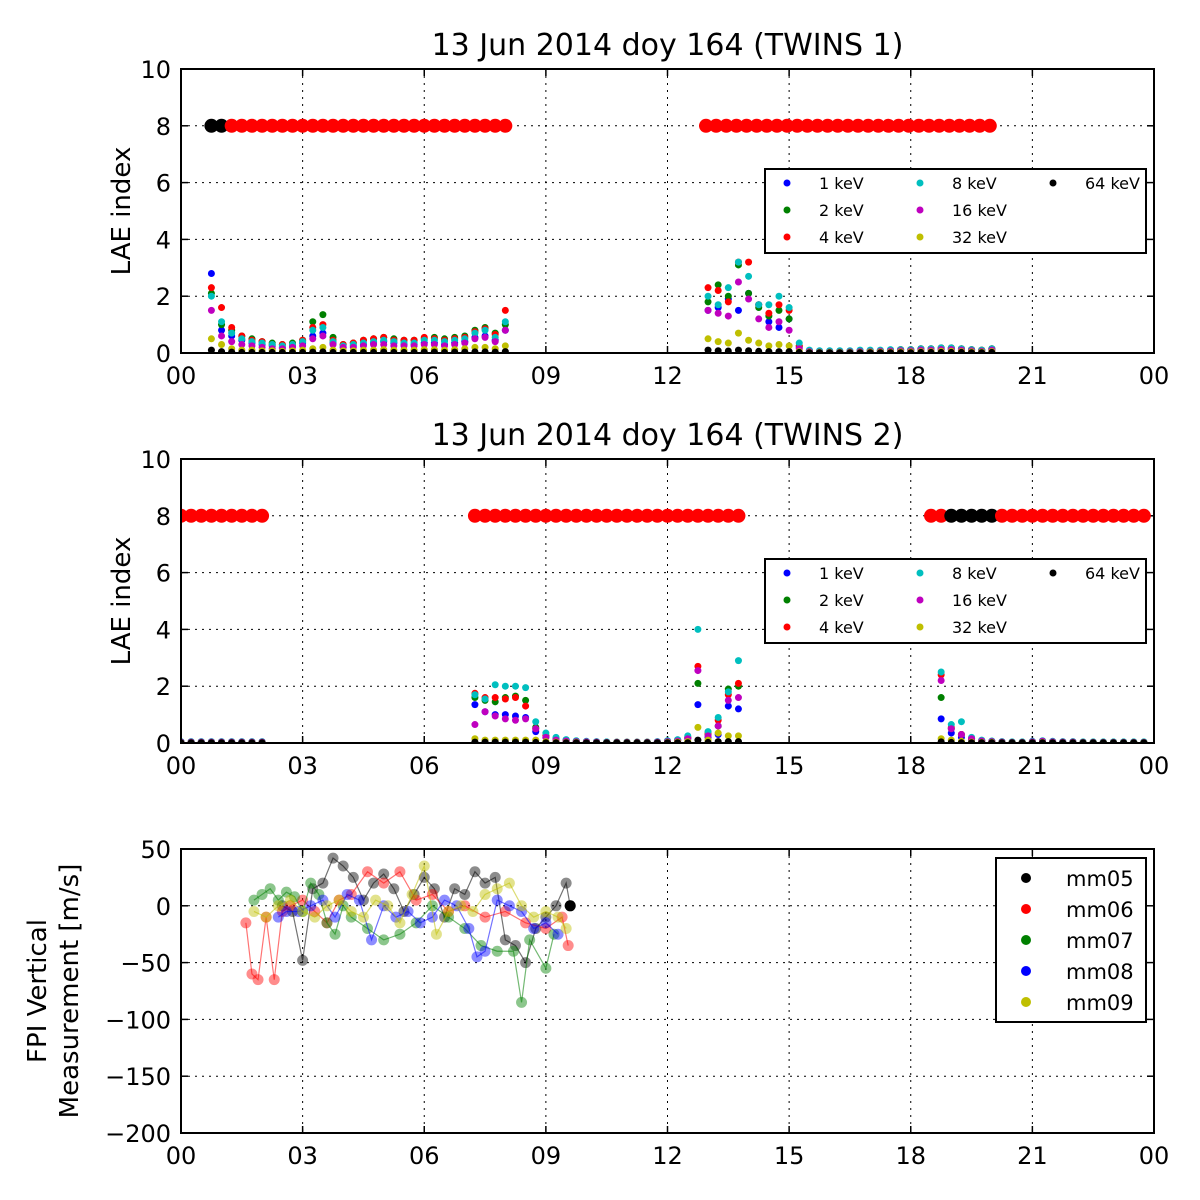  I want to click on legend-item: 16 keV, so click(961, 210).